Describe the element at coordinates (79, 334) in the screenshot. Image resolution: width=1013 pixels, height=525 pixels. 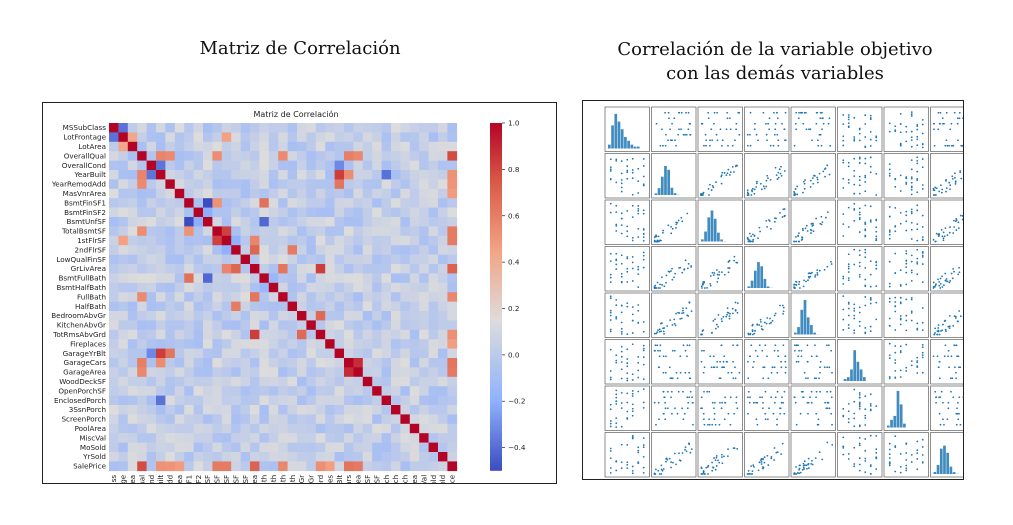
I see `heatmap-row-label: TotRmsAbvGrd` at that location.